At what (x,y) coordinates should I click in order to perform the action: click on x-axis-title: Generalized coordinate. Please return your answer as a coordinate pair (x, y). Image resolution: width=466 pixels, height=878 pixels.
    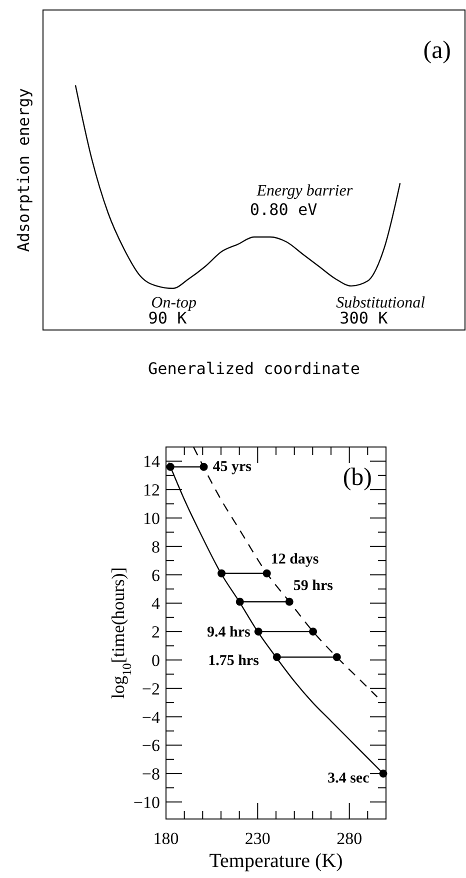
    Looking at the image, I should click on (254, 368).